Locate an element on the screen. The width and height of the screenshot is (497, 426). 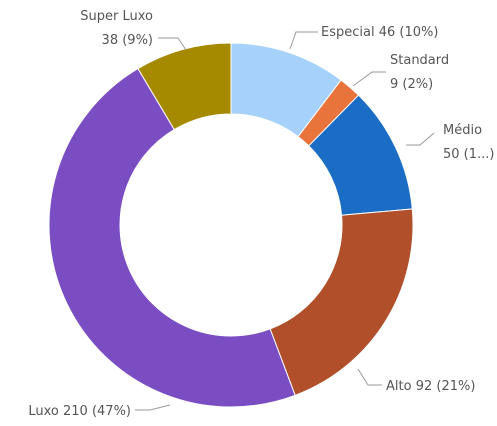
value-label: 9 (2%) is located at coordinates (411, 84).